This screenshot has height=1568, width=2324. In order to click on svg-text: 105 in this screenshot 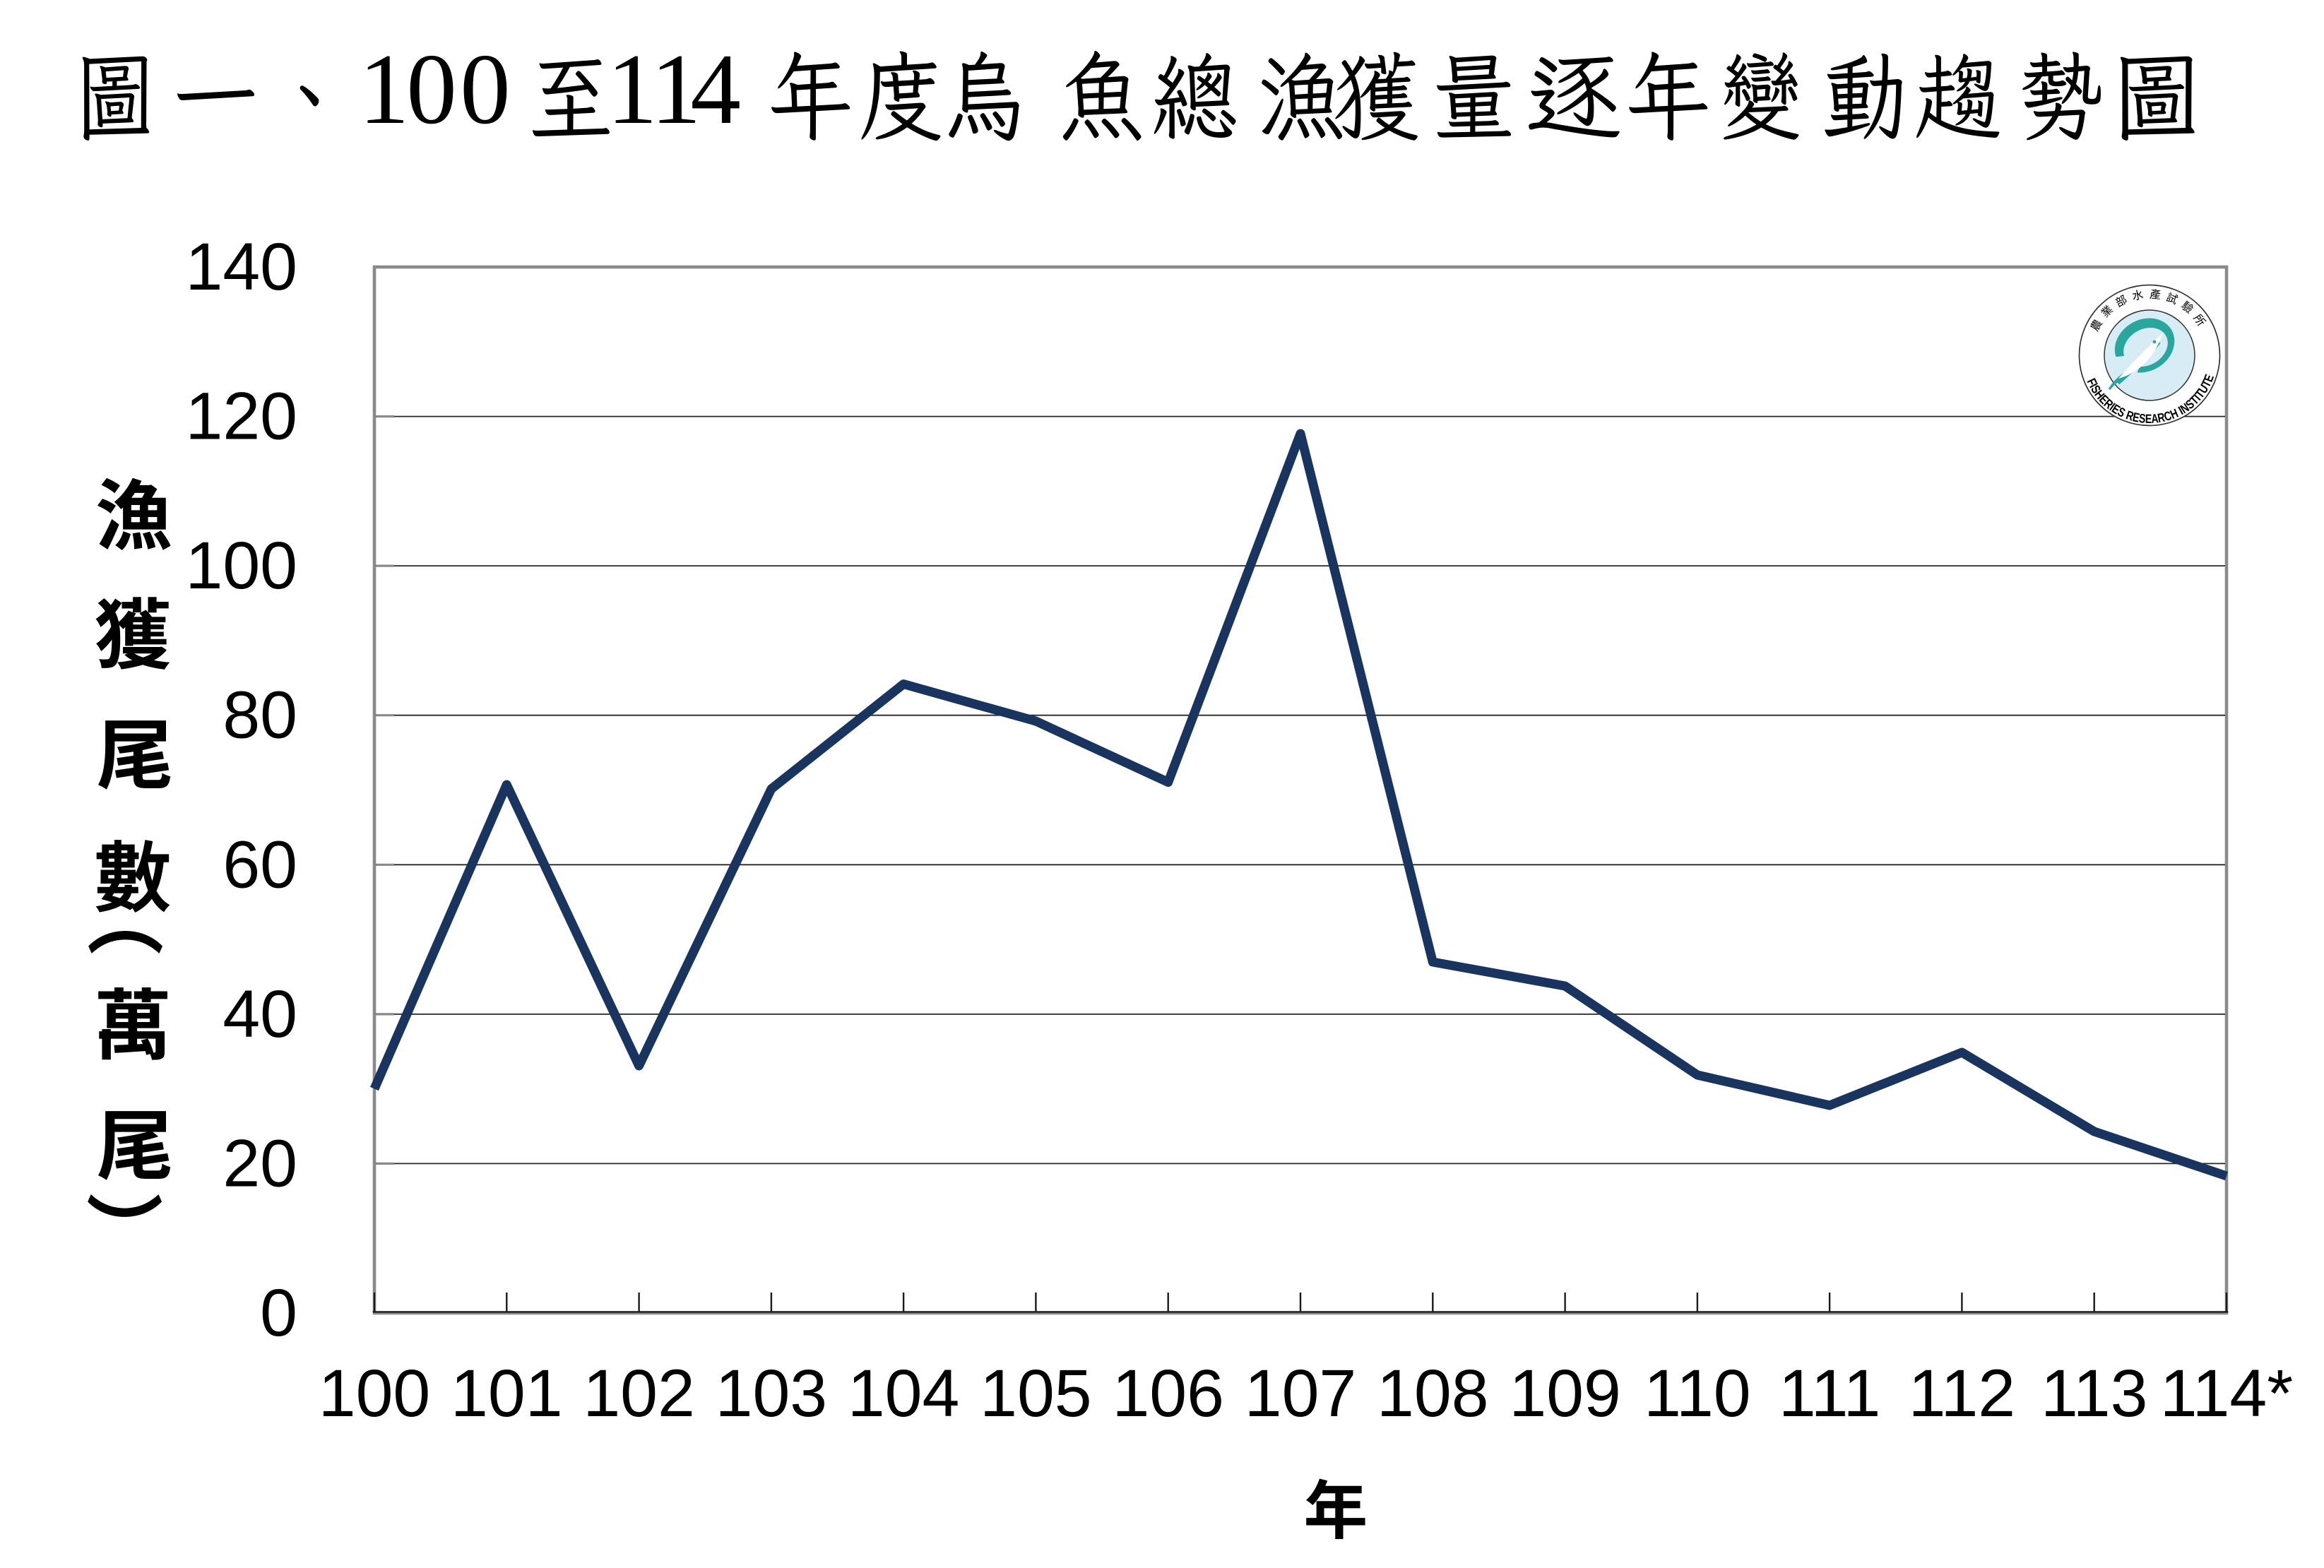, I will do `click(1036, 1393)`.